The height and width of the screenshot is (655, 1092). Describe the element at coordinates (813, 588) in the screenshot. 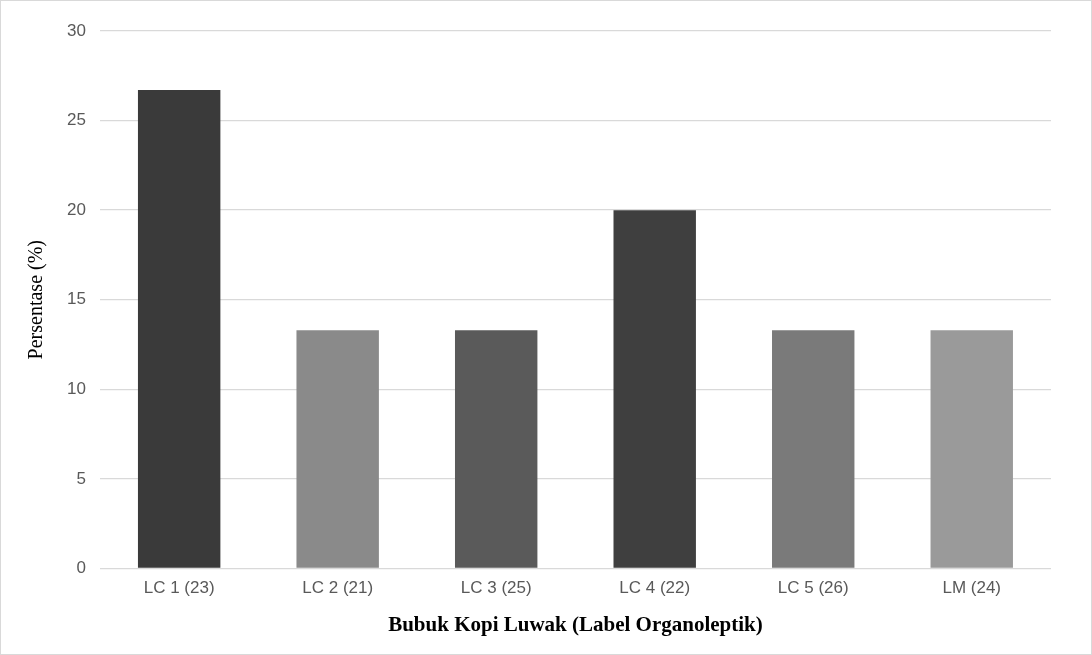

I see `x-tick-label: LC 5 (26)` at that location.